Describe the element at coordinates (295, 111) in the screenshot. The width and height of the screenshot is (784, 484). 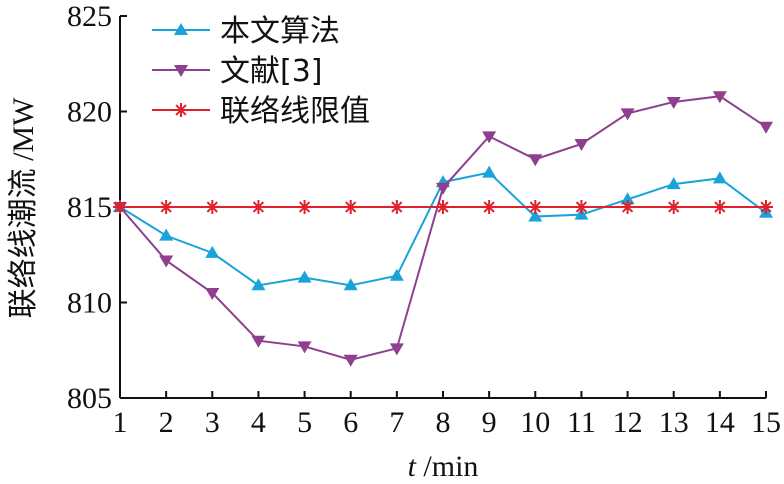
I see `legend-label: 联络线限值` at that location.